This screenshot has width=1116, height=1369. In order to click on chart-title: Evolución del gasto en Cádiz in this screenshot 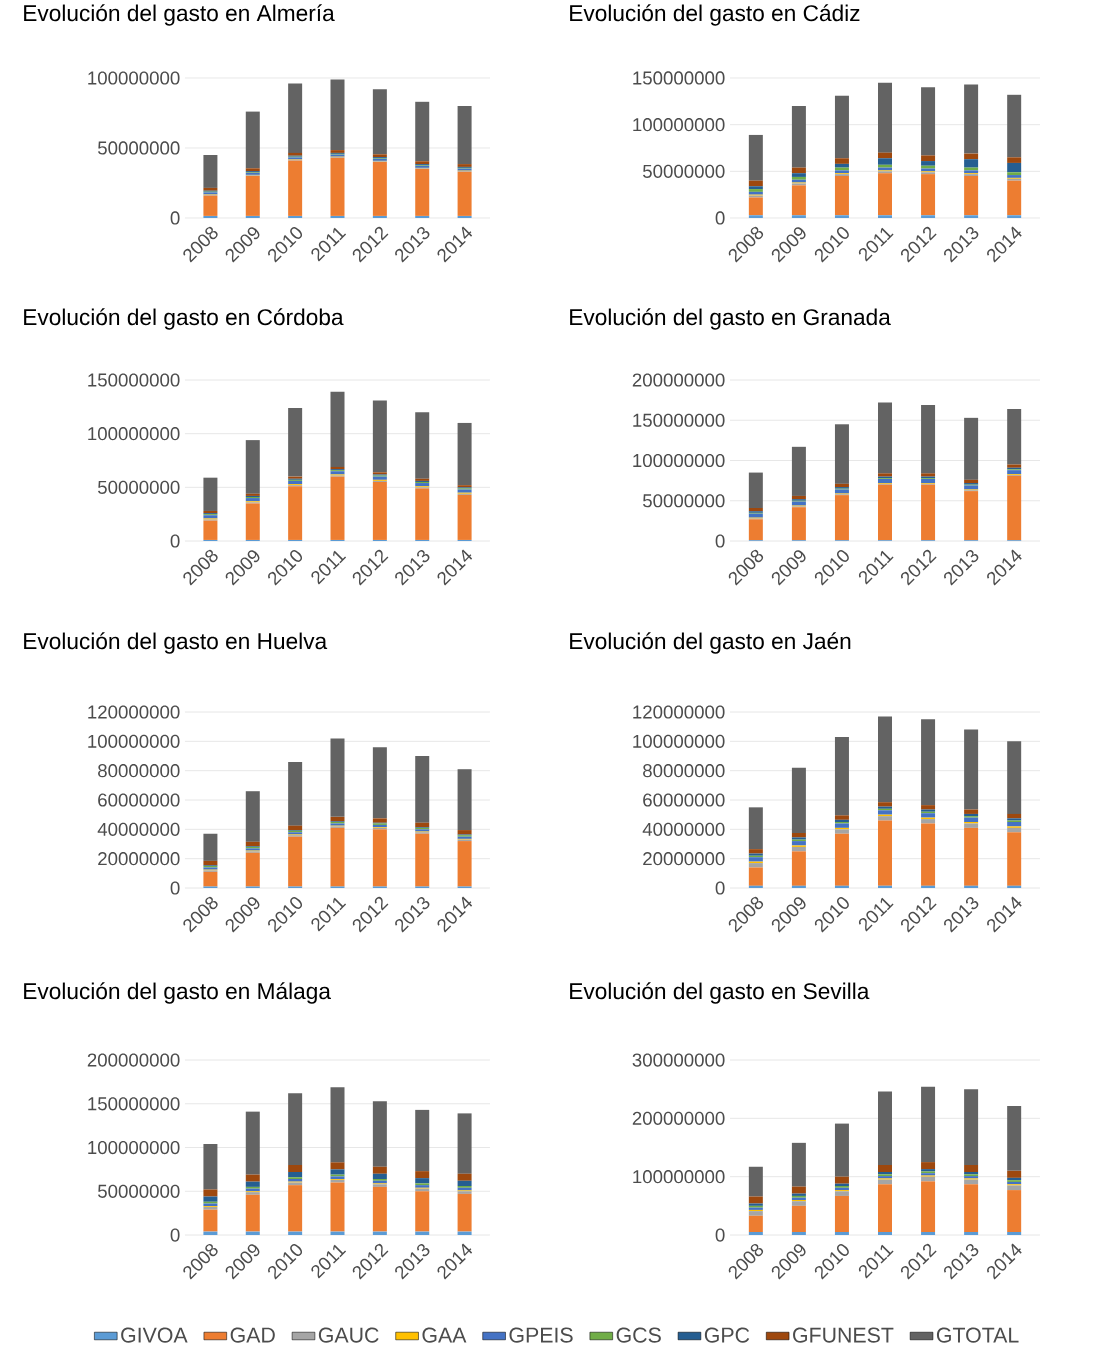, I will do `click(715, 15)`.